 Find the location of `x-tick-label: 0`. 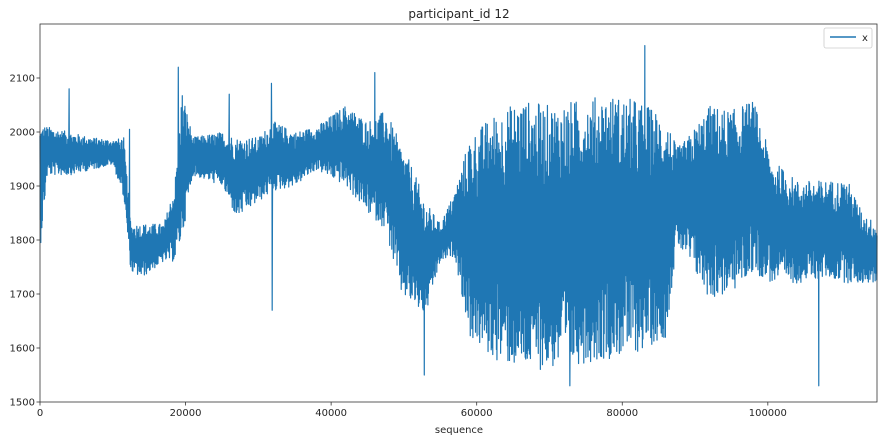

x-tick-label: 0 is located at coordinates (40, 413).